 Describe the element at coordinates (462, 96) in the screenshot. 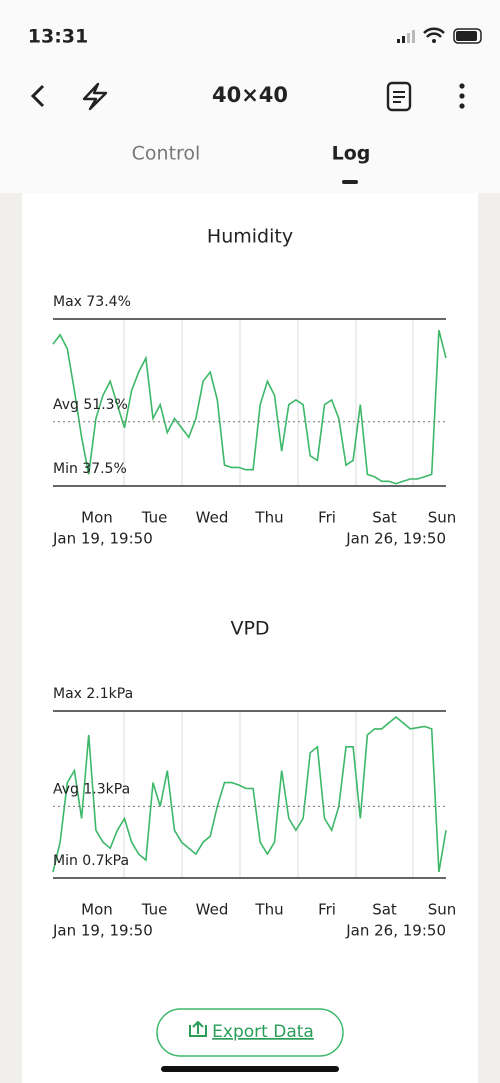

I see `more-button` at that location.